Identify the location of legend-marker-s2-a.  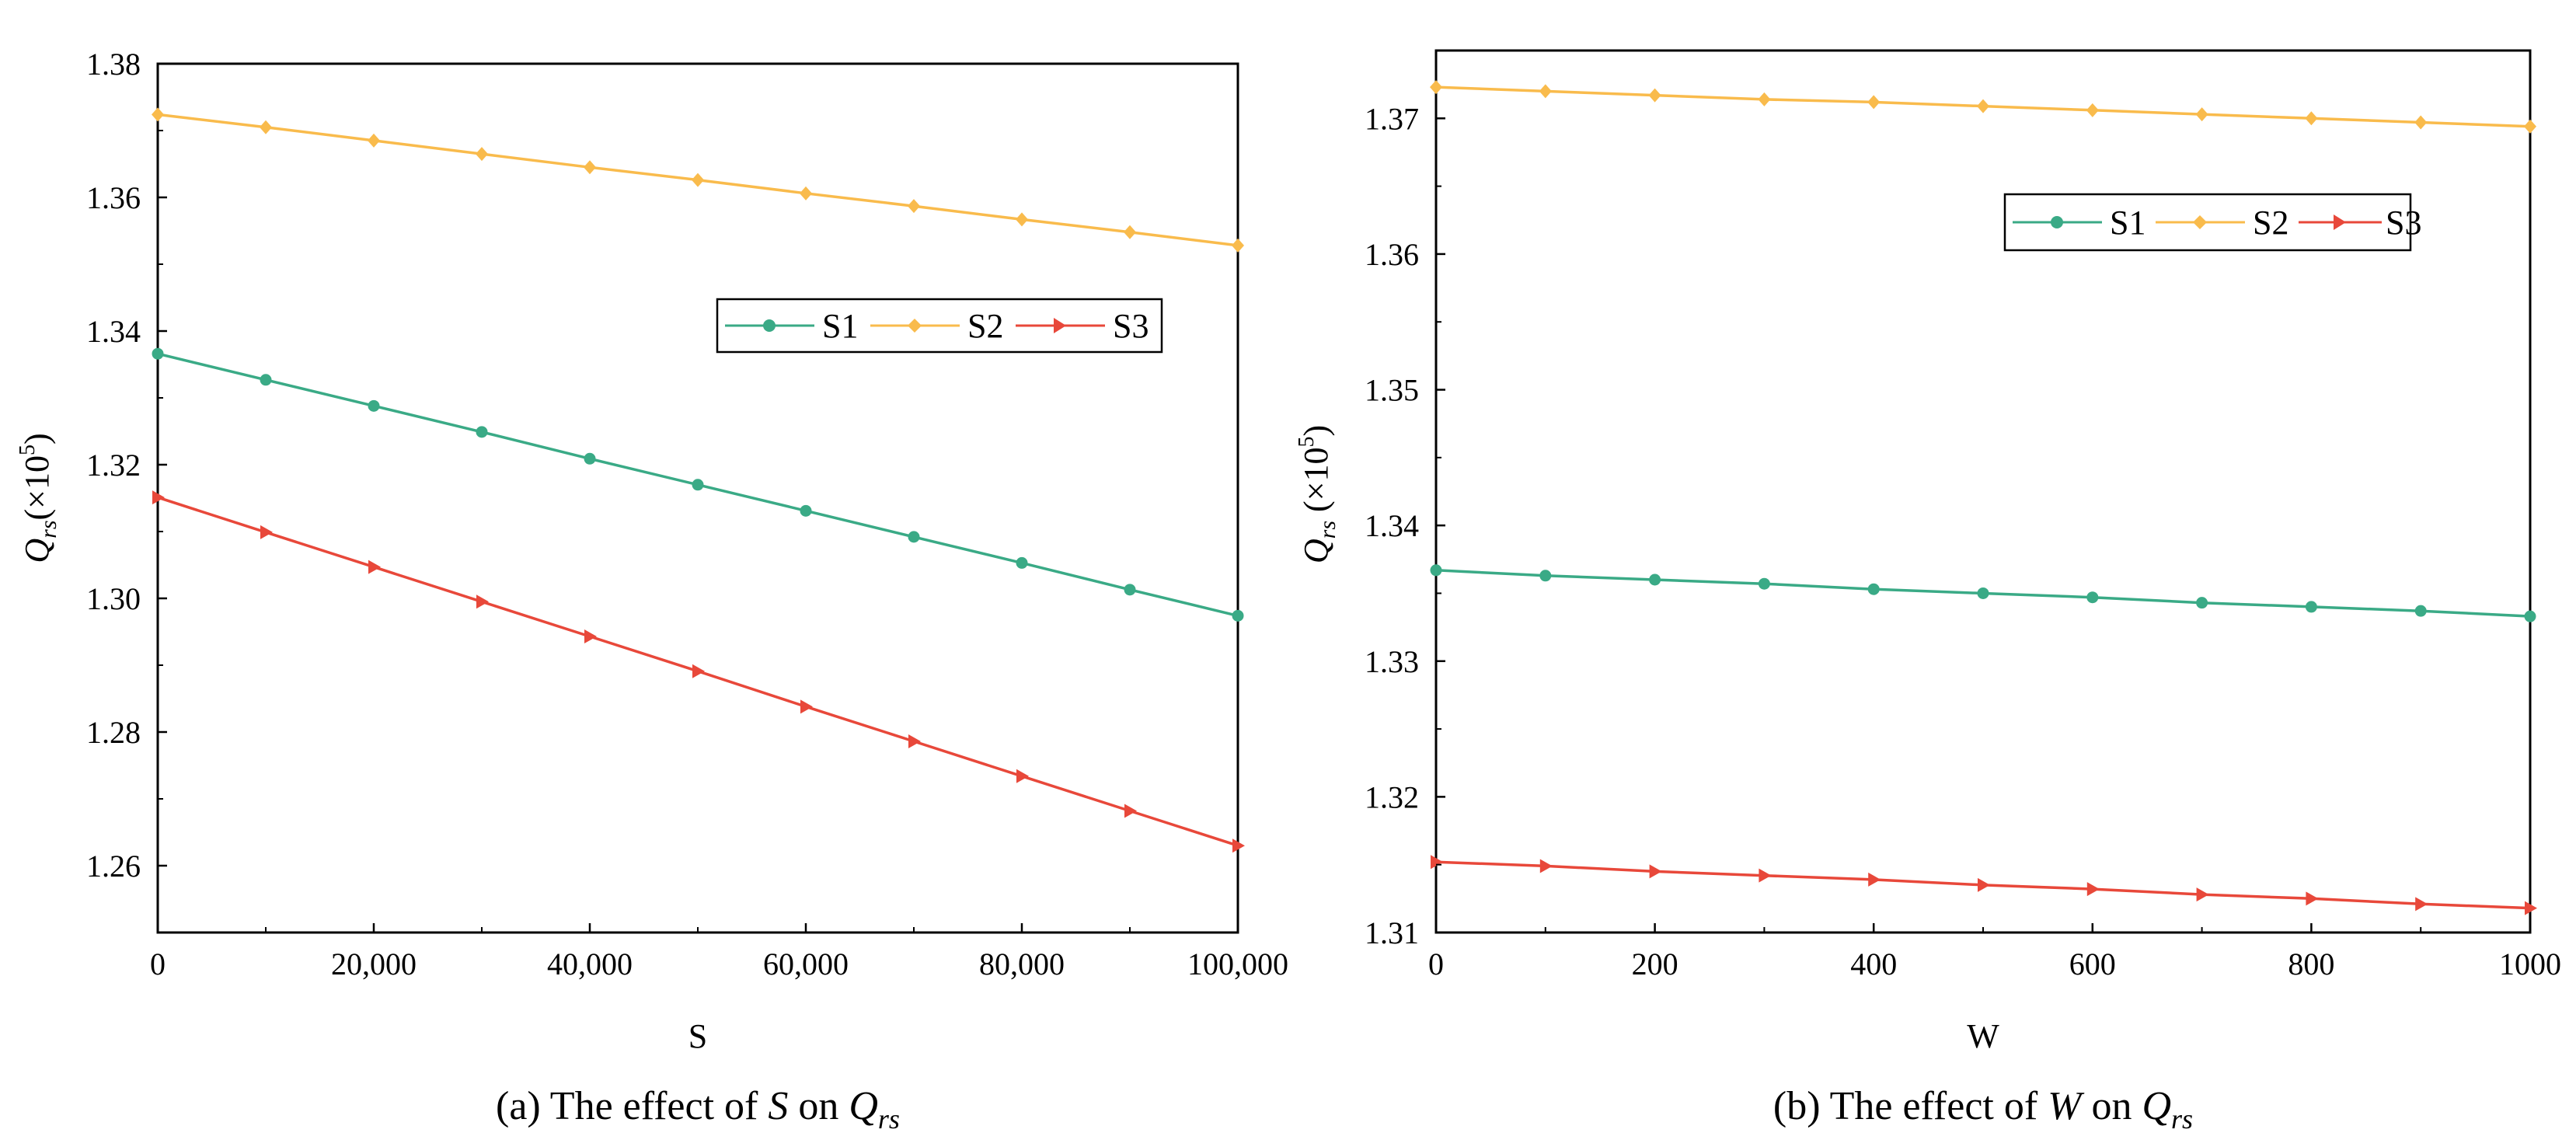
(915, 326).